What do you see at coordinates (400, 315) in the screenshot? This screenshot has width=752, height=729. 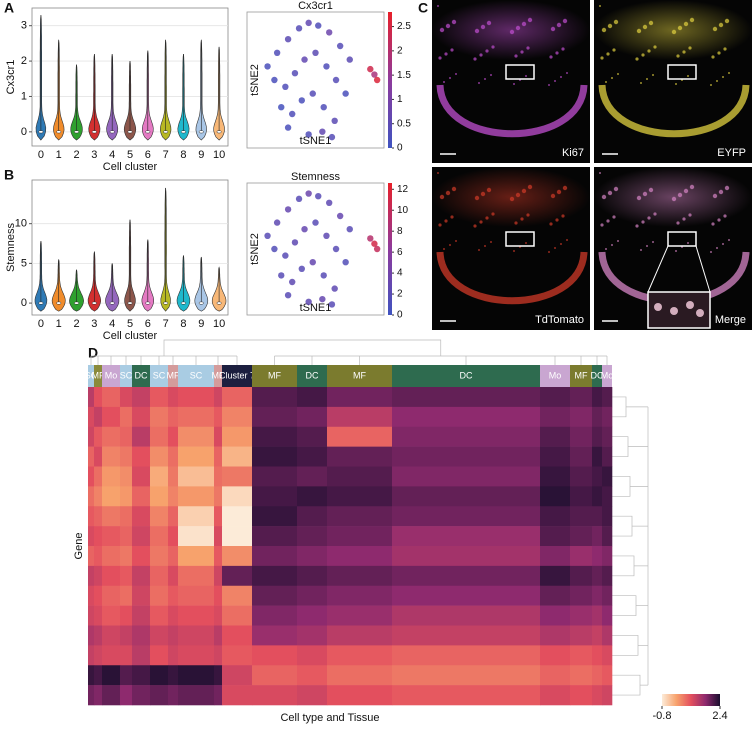 I see `colorbar-tick-label: 0` at bounding box center [400, 315].